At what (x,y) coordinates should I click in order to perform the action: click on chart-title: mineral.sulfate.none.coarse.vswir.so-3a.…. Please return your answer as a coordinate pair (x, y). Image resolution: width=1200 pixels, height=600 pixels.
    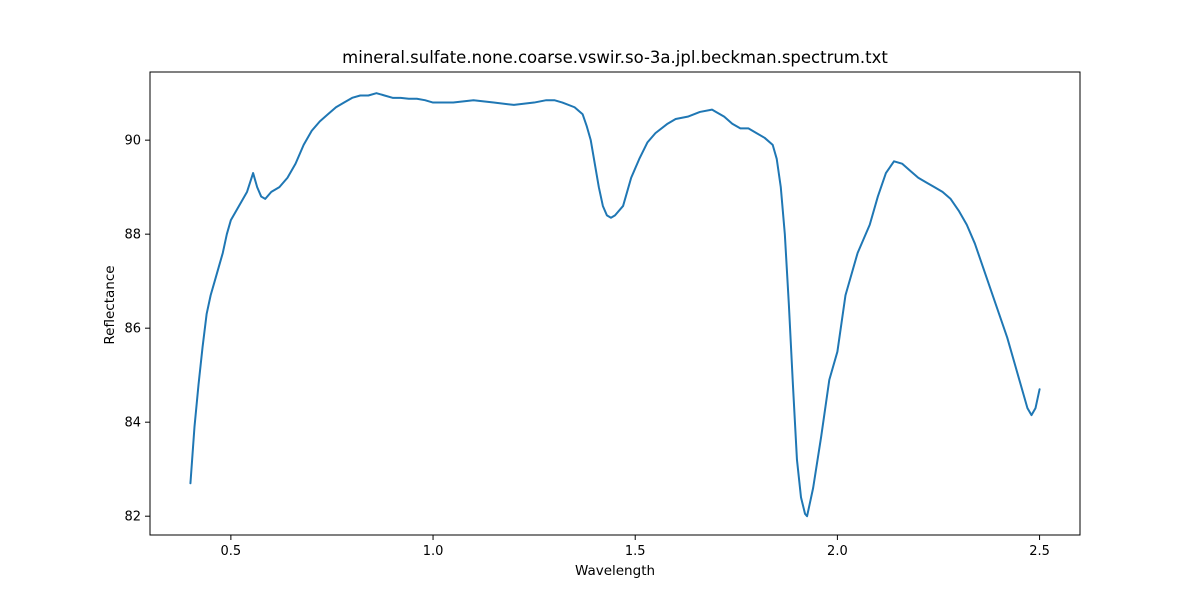
    Looking at the image, I should click on (615, 57).